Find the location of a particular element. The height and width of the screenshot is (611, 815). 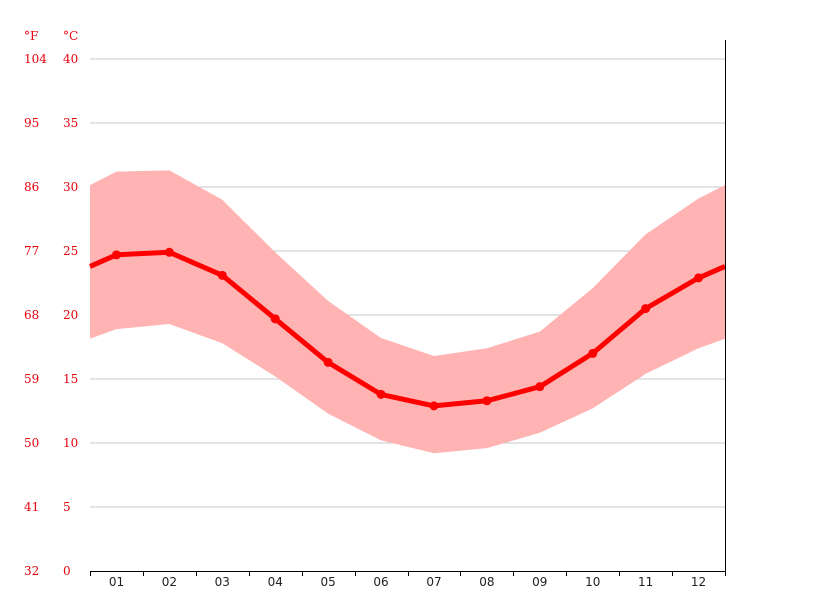

y-tick-label-celsius: 5 is located at coordinates (67, 507).